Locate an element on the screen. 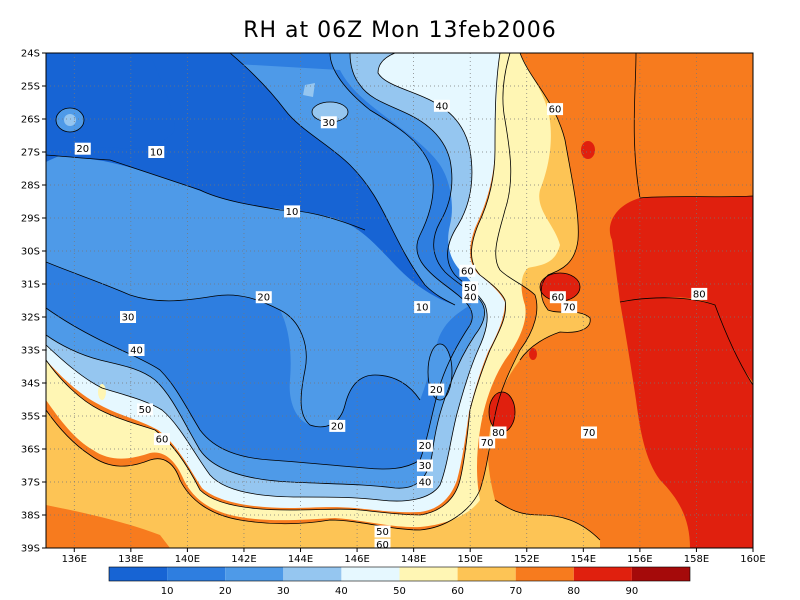 Image resolution: width=800 pixels, height=600 pixels. colorbar-frame is located at coordinates (399, 574).